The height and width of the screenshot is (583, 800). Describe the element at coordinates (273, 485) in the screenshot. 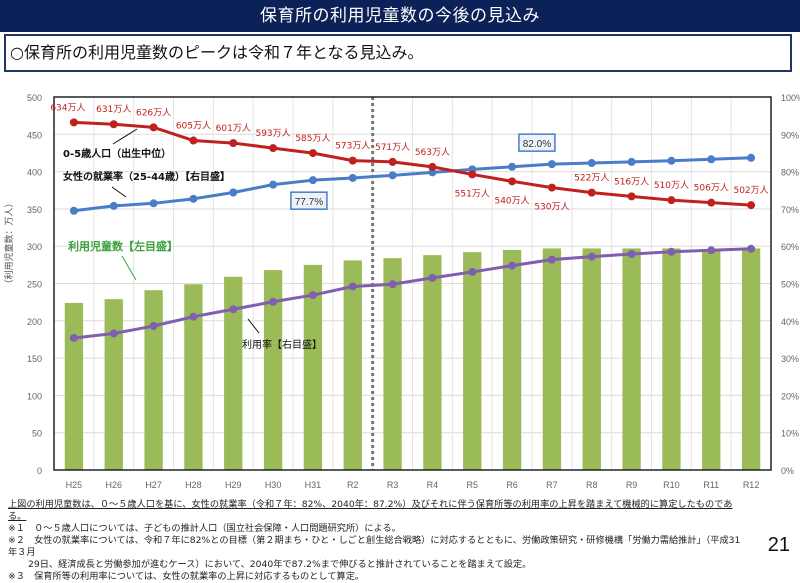

I see `x-tick-label: H30` at that location.